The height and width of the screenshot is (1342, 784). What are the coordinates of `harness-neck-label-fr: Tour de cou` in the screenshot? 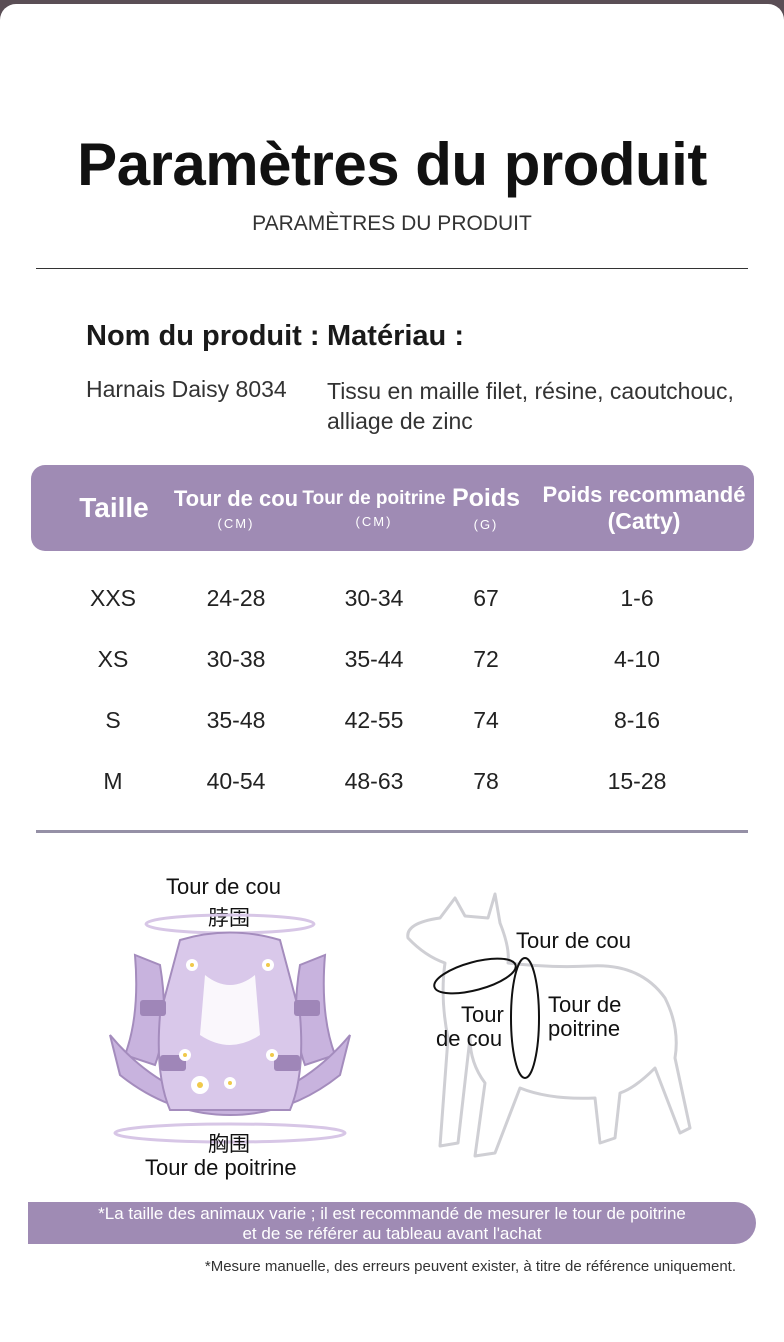 It's located at (223, 886).